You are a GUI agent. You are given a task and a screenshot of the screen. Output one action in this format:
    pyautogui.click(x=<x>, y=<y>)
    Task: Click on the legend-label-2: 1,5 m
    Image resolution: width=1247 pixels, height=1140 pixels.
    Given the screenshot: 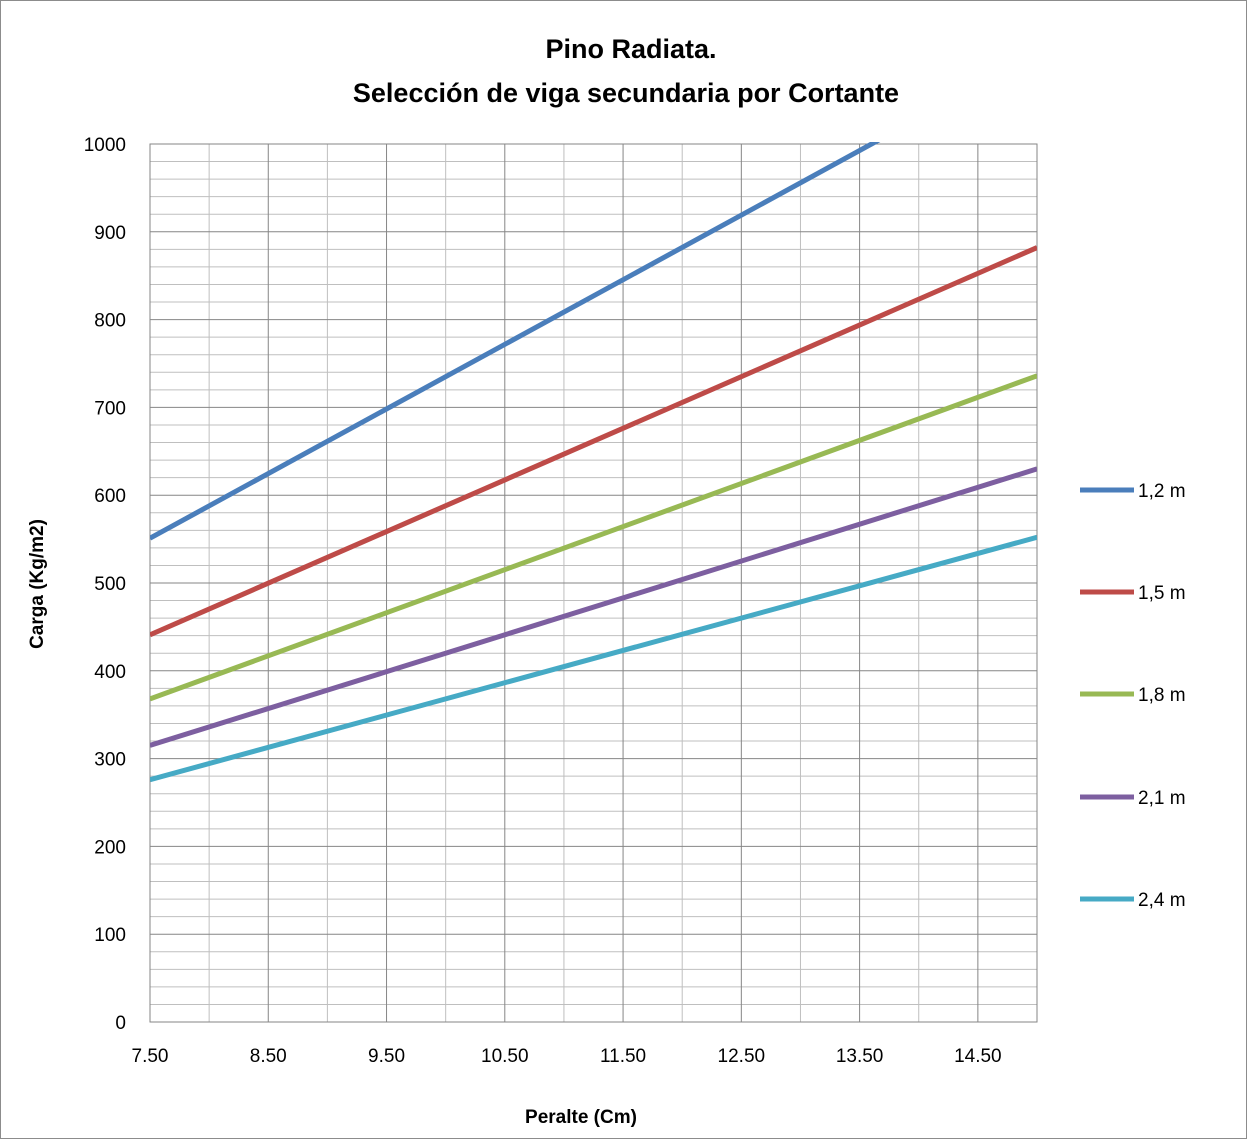 What is the action you would take?
    pyautogui.click(x=1162, y=593)
    